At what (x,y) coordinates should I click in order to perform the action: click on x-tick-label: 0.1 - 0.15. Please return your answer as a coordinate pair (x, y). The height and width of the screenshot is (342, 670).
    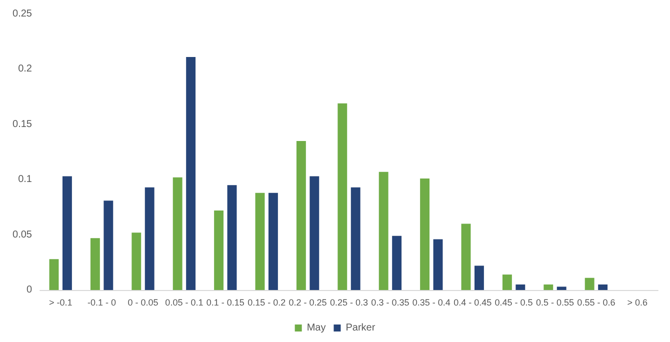
    Looking at the image, I should click on (225, 303).